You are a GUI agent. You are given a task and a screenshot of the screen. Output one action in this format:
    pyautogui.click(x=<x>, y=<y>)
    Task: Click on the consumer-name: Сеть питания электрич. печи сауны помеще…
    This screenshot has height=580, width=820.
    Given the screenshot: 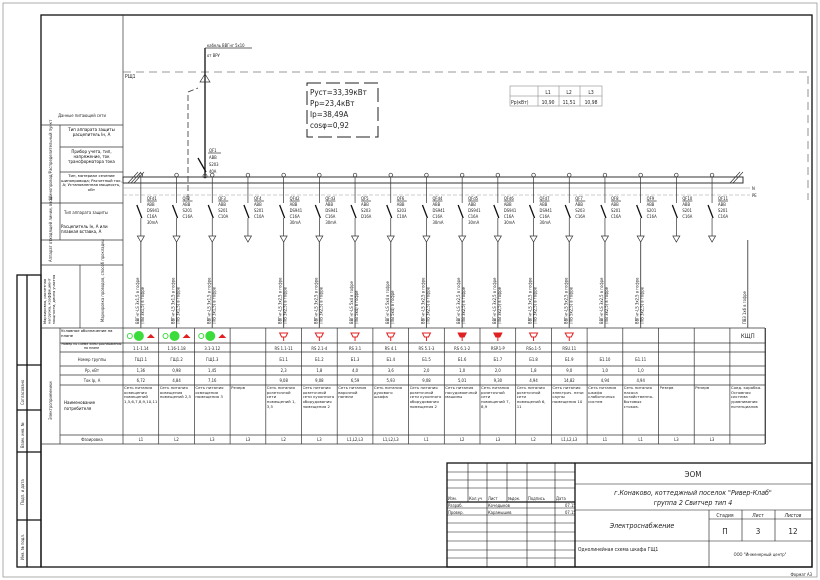 What is the action you would take?
    pyautogui.click(x=568, y=395)
    